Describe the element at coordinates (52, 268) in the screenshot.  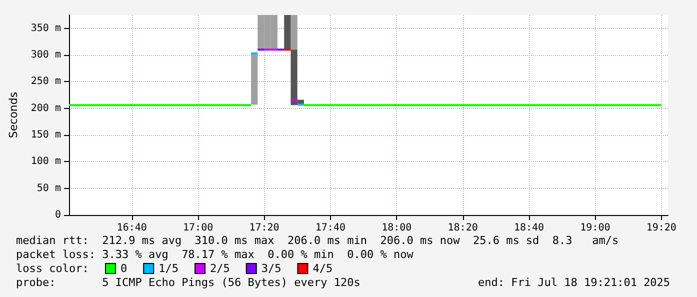
I see `legend-title: loss color:` at that location.